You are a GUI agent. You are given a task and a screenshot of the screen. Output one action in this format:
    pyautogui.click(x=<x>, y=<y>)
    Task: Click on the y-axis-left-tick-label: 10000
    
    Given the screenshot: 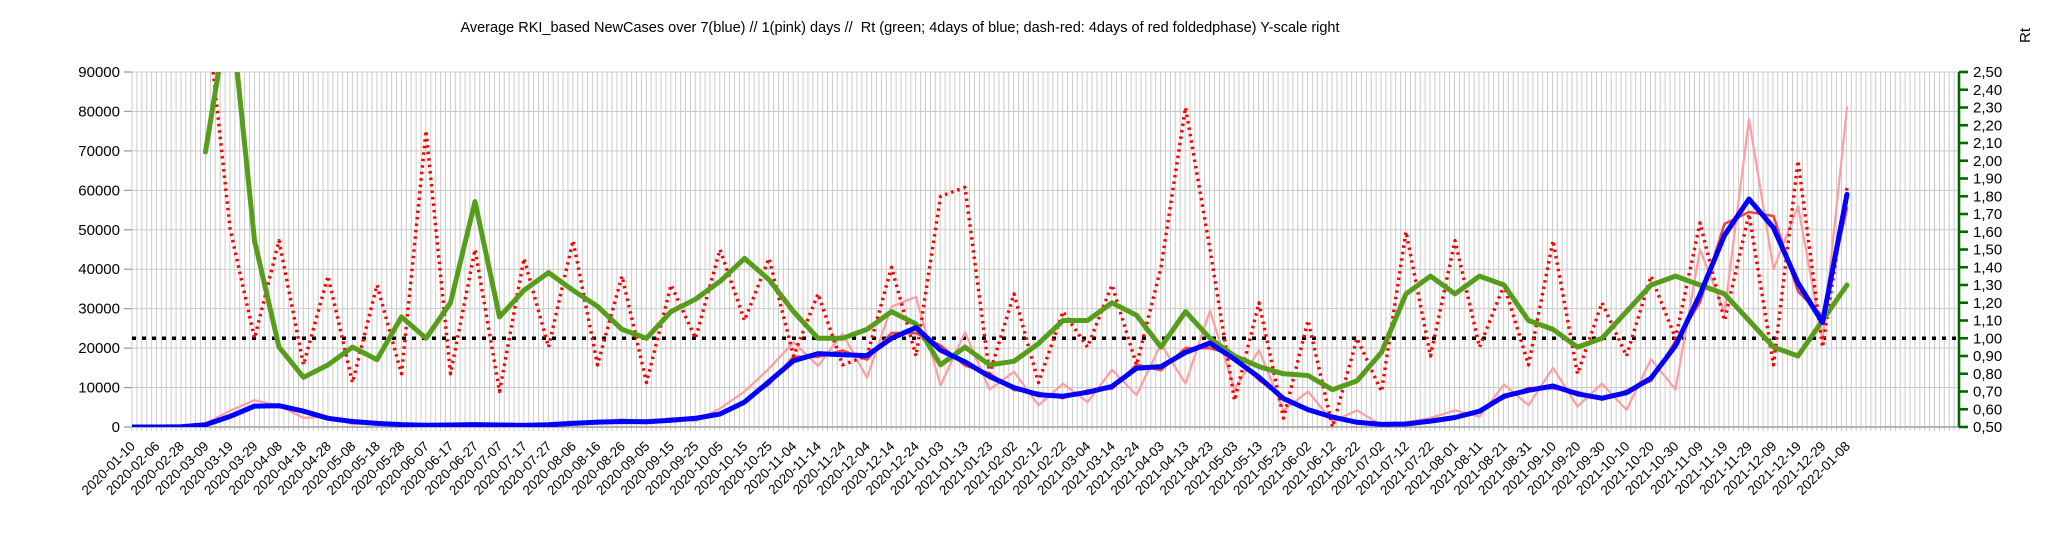 What is the action you would take?
    pyautogui.click(x=99, y=388)
    